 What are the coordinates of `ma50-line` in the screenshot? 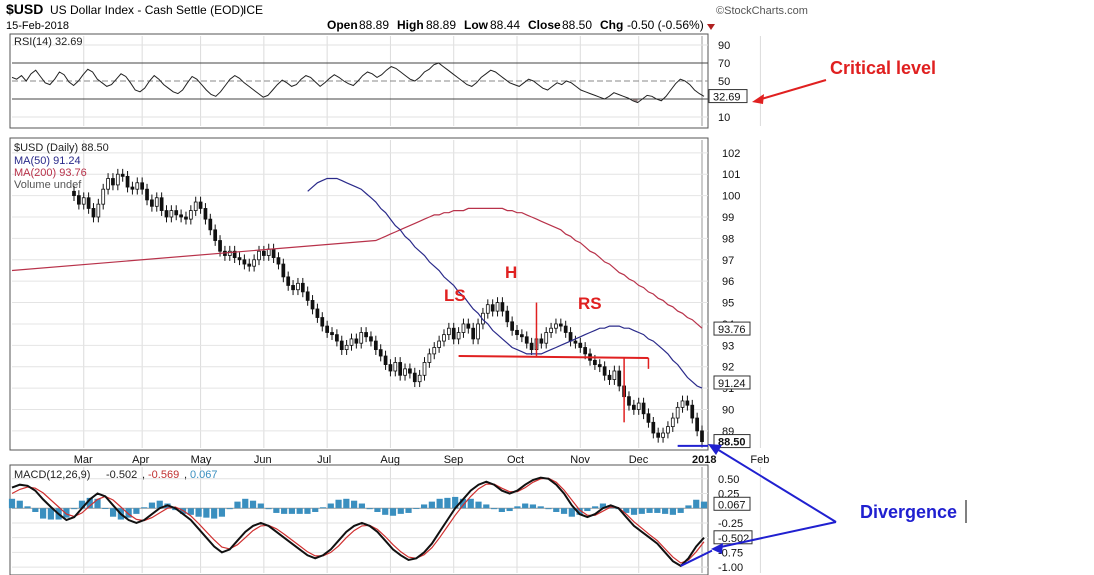 It's located at (505, 283).